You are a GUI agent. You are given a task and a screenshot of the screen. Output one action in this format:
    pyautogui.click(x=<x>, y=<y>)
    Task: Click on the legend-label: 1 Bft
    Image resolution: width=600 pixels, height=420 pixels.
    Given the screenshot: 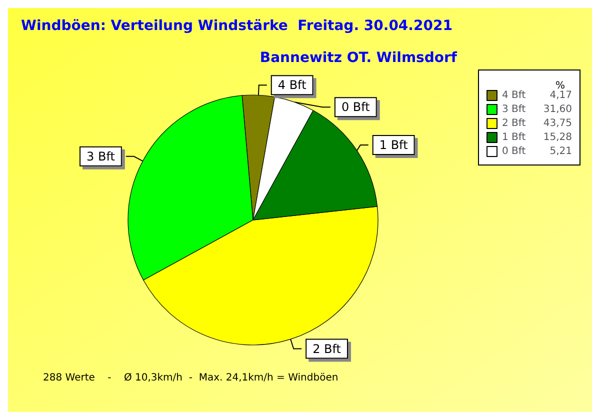 What is the action you would take?
    pyautogui.click(x=514, y=137)
    